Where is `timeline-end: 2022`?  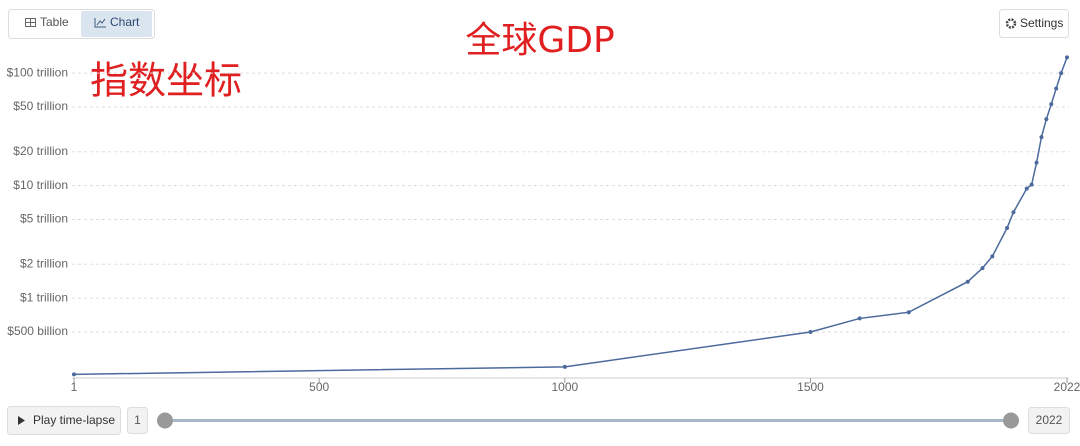 timeline-end: 2022 is located at coordinates (1049, 420).